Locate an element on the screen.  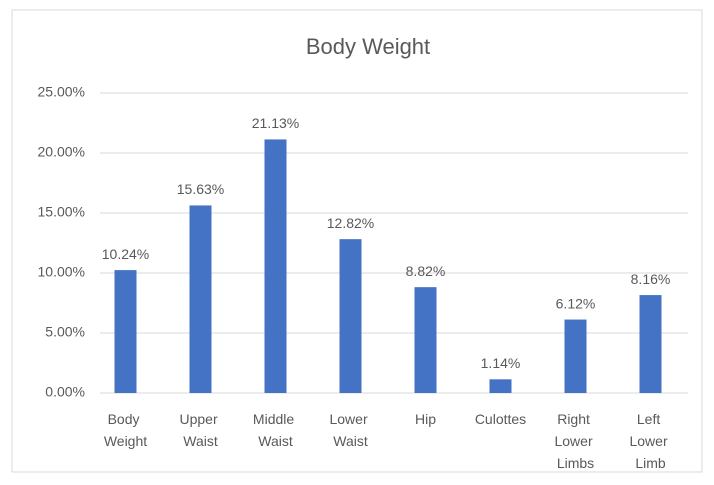
data-label: 15.63% is located at coordinates (200, 189).